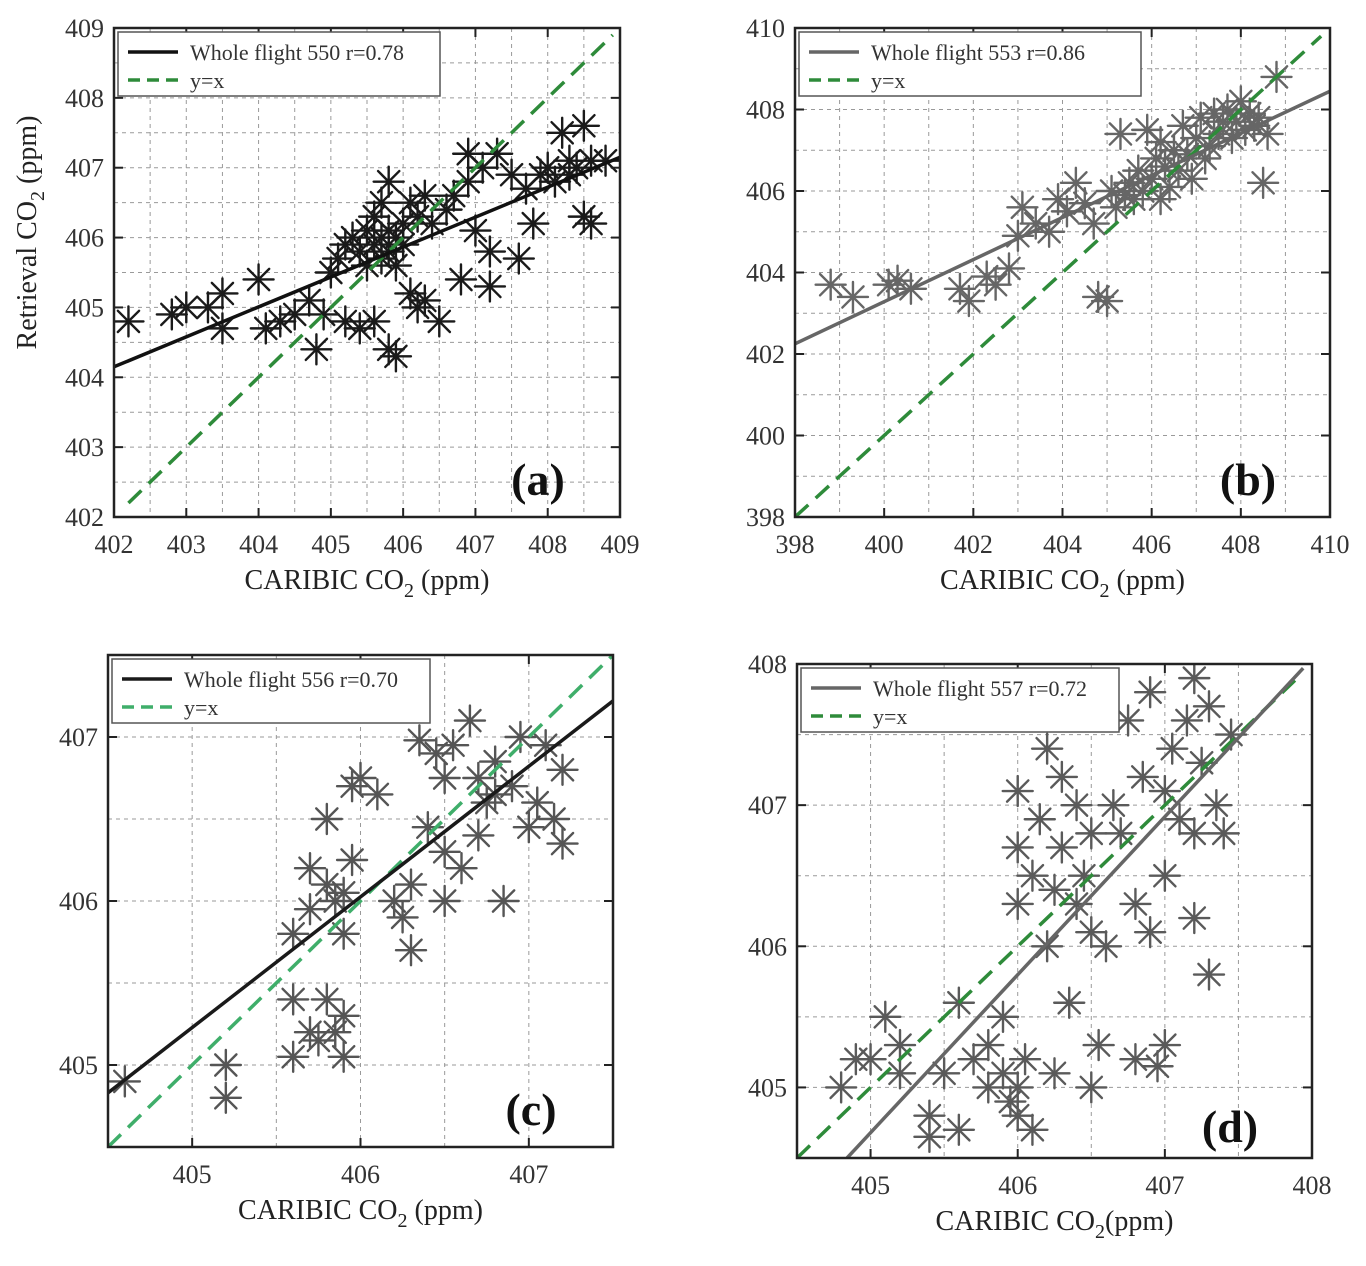  What do you see at coordinates (980, 688) in the screenshot?
I see `legend-fit-label: Whole flight 557 r=0.72` at bounding box center [980, 688].